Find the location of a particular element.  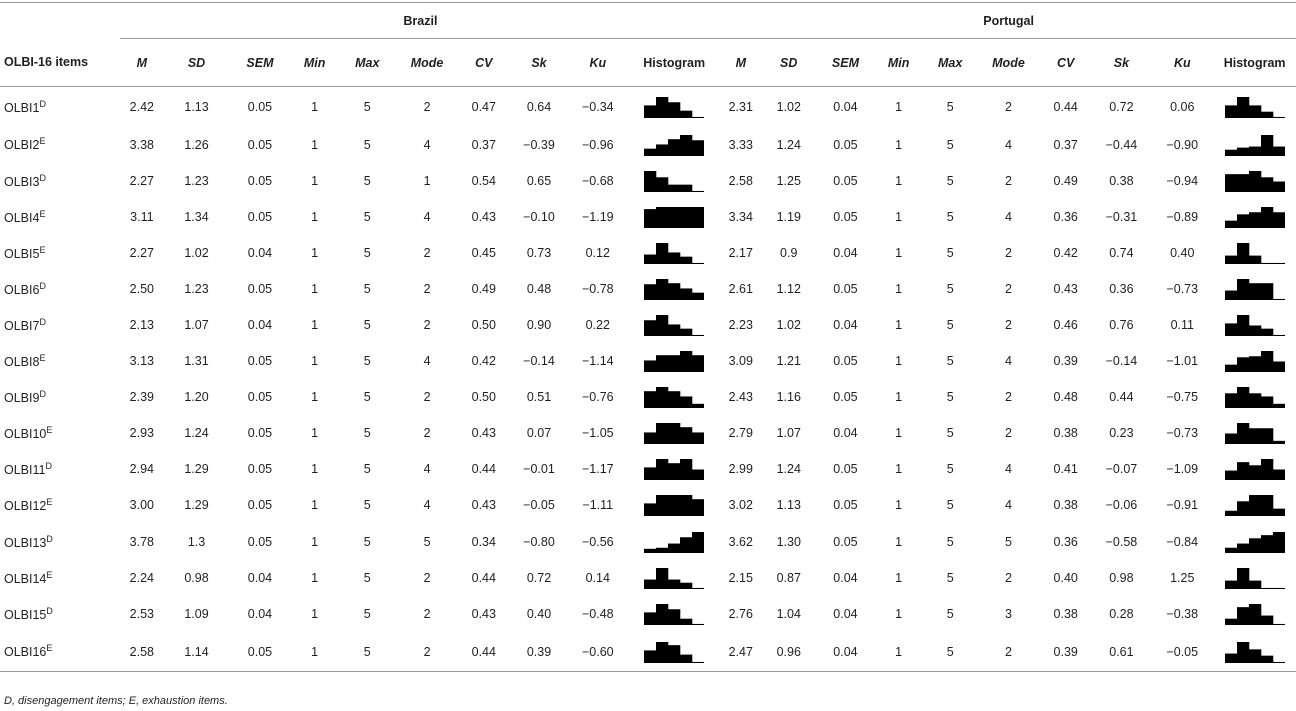

portugal-mode-cell: 4 is located at coordinates (1008, 216).